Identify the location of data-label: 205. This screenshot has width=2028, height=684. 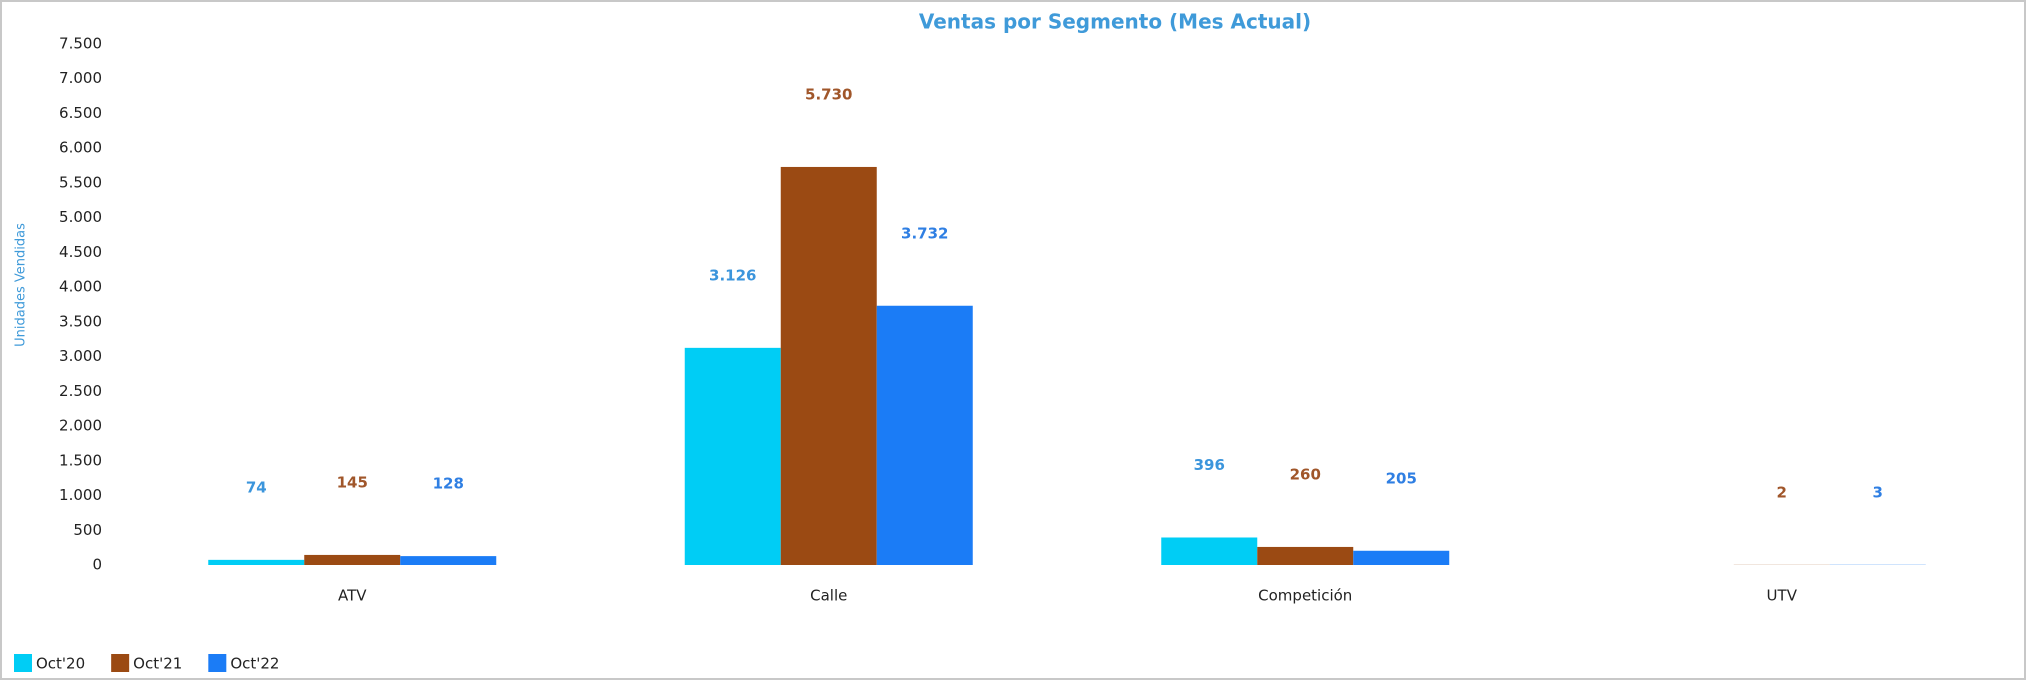
(1401, 478).